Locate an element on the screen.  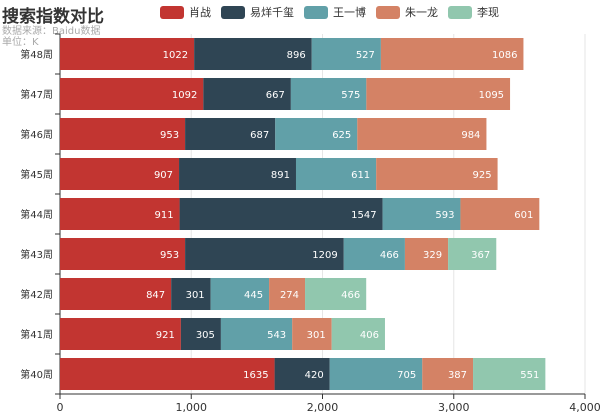
x-tick-label: 3,000 is located at coordinates (454, 407).